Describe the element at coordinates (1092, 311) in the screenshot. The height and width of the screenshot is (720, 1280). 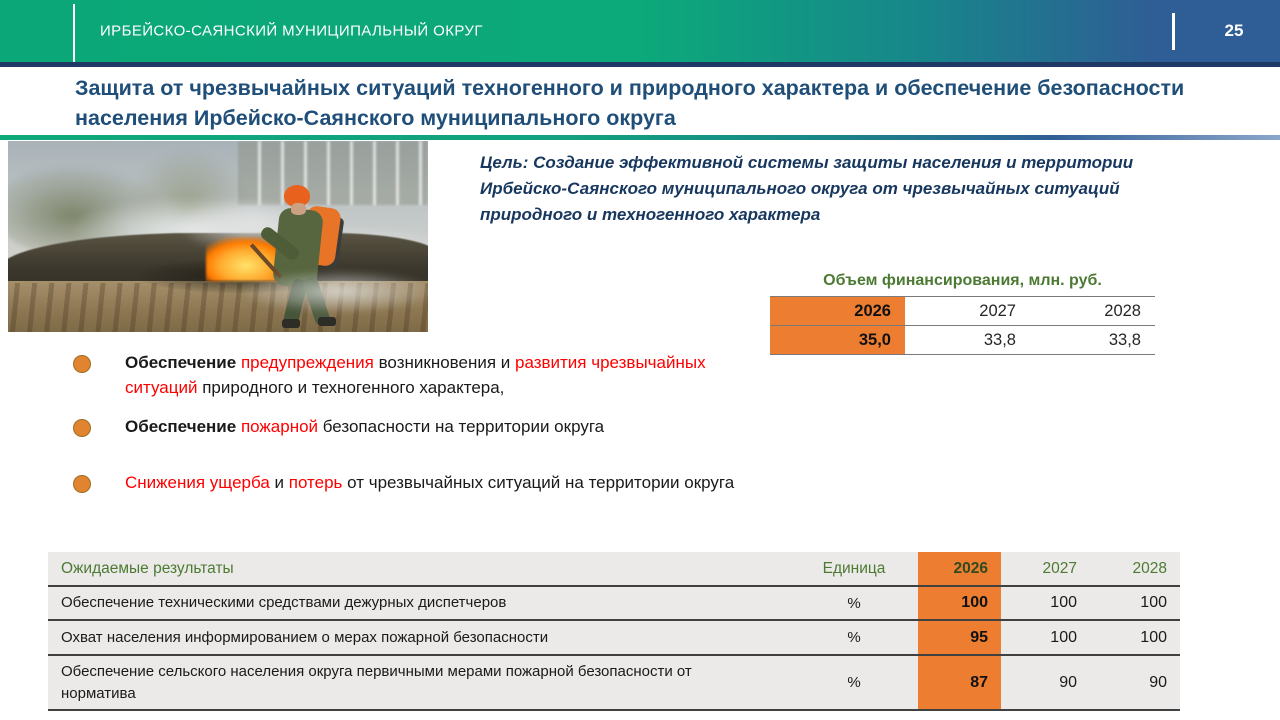
I see `financing-year-2028: 2028` at that location.